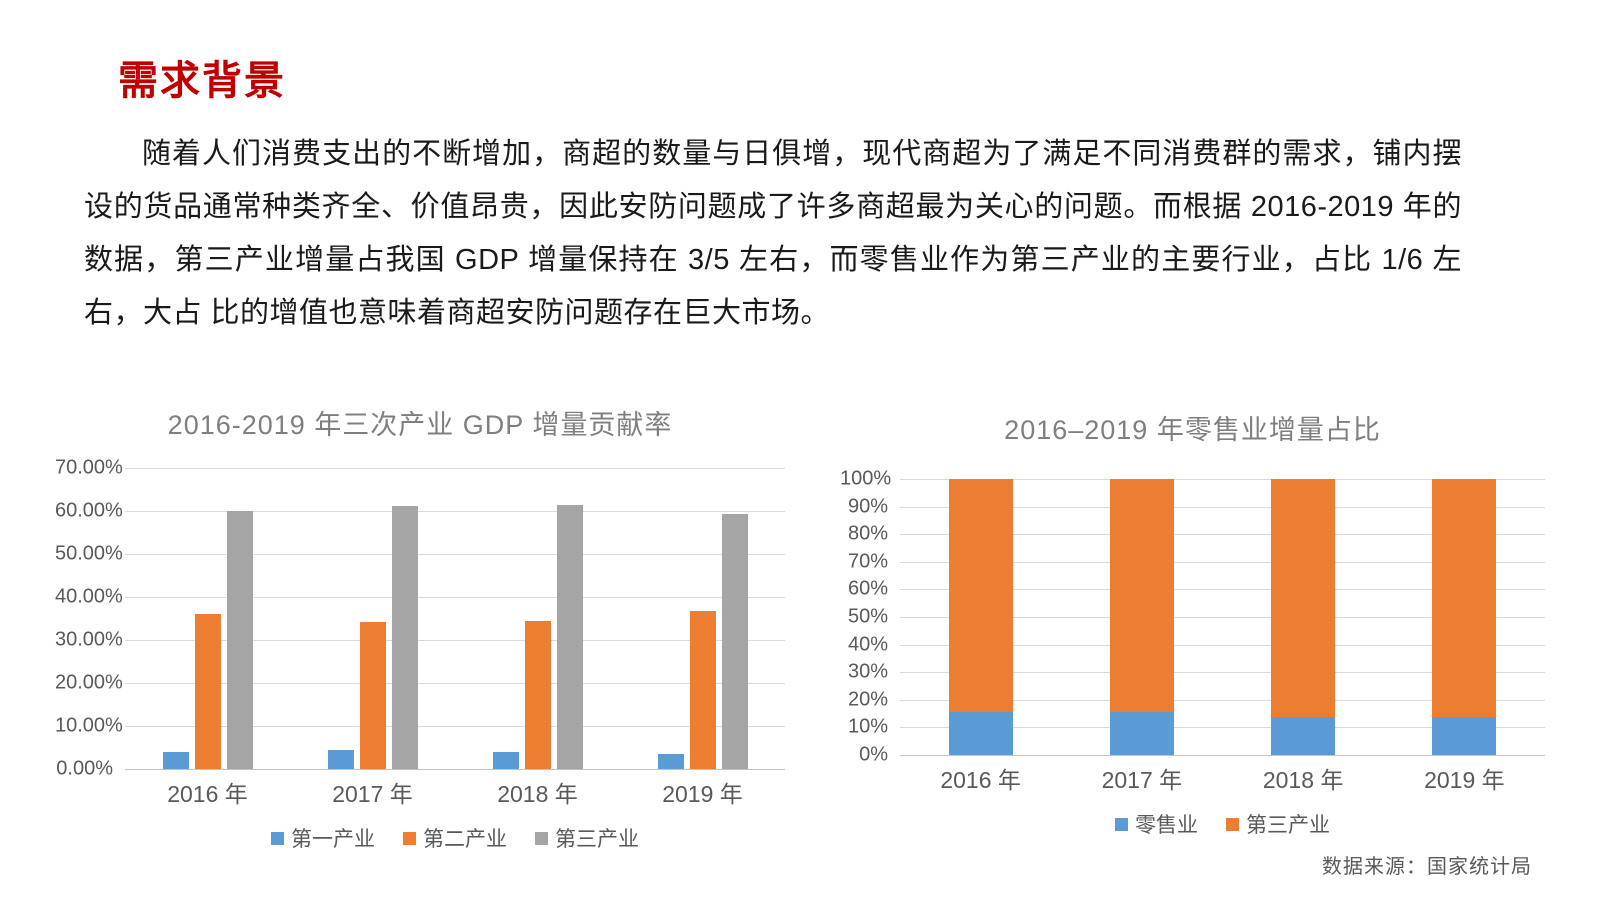  I want to click on y-axis-tick-label: 60%, so click(867, 588).